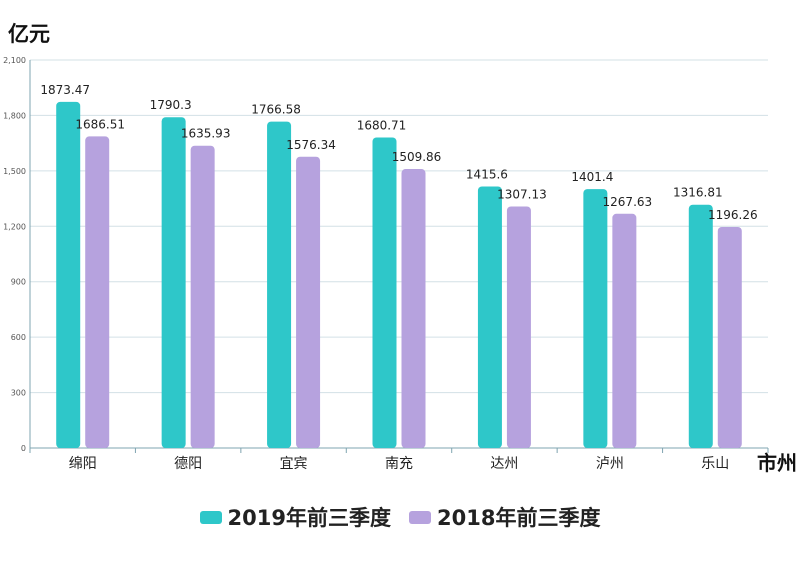 Image resolution: width=800 pixels, height=572 pixels. I want to click on x-tick-label: 绵阳, so click(83, 463).